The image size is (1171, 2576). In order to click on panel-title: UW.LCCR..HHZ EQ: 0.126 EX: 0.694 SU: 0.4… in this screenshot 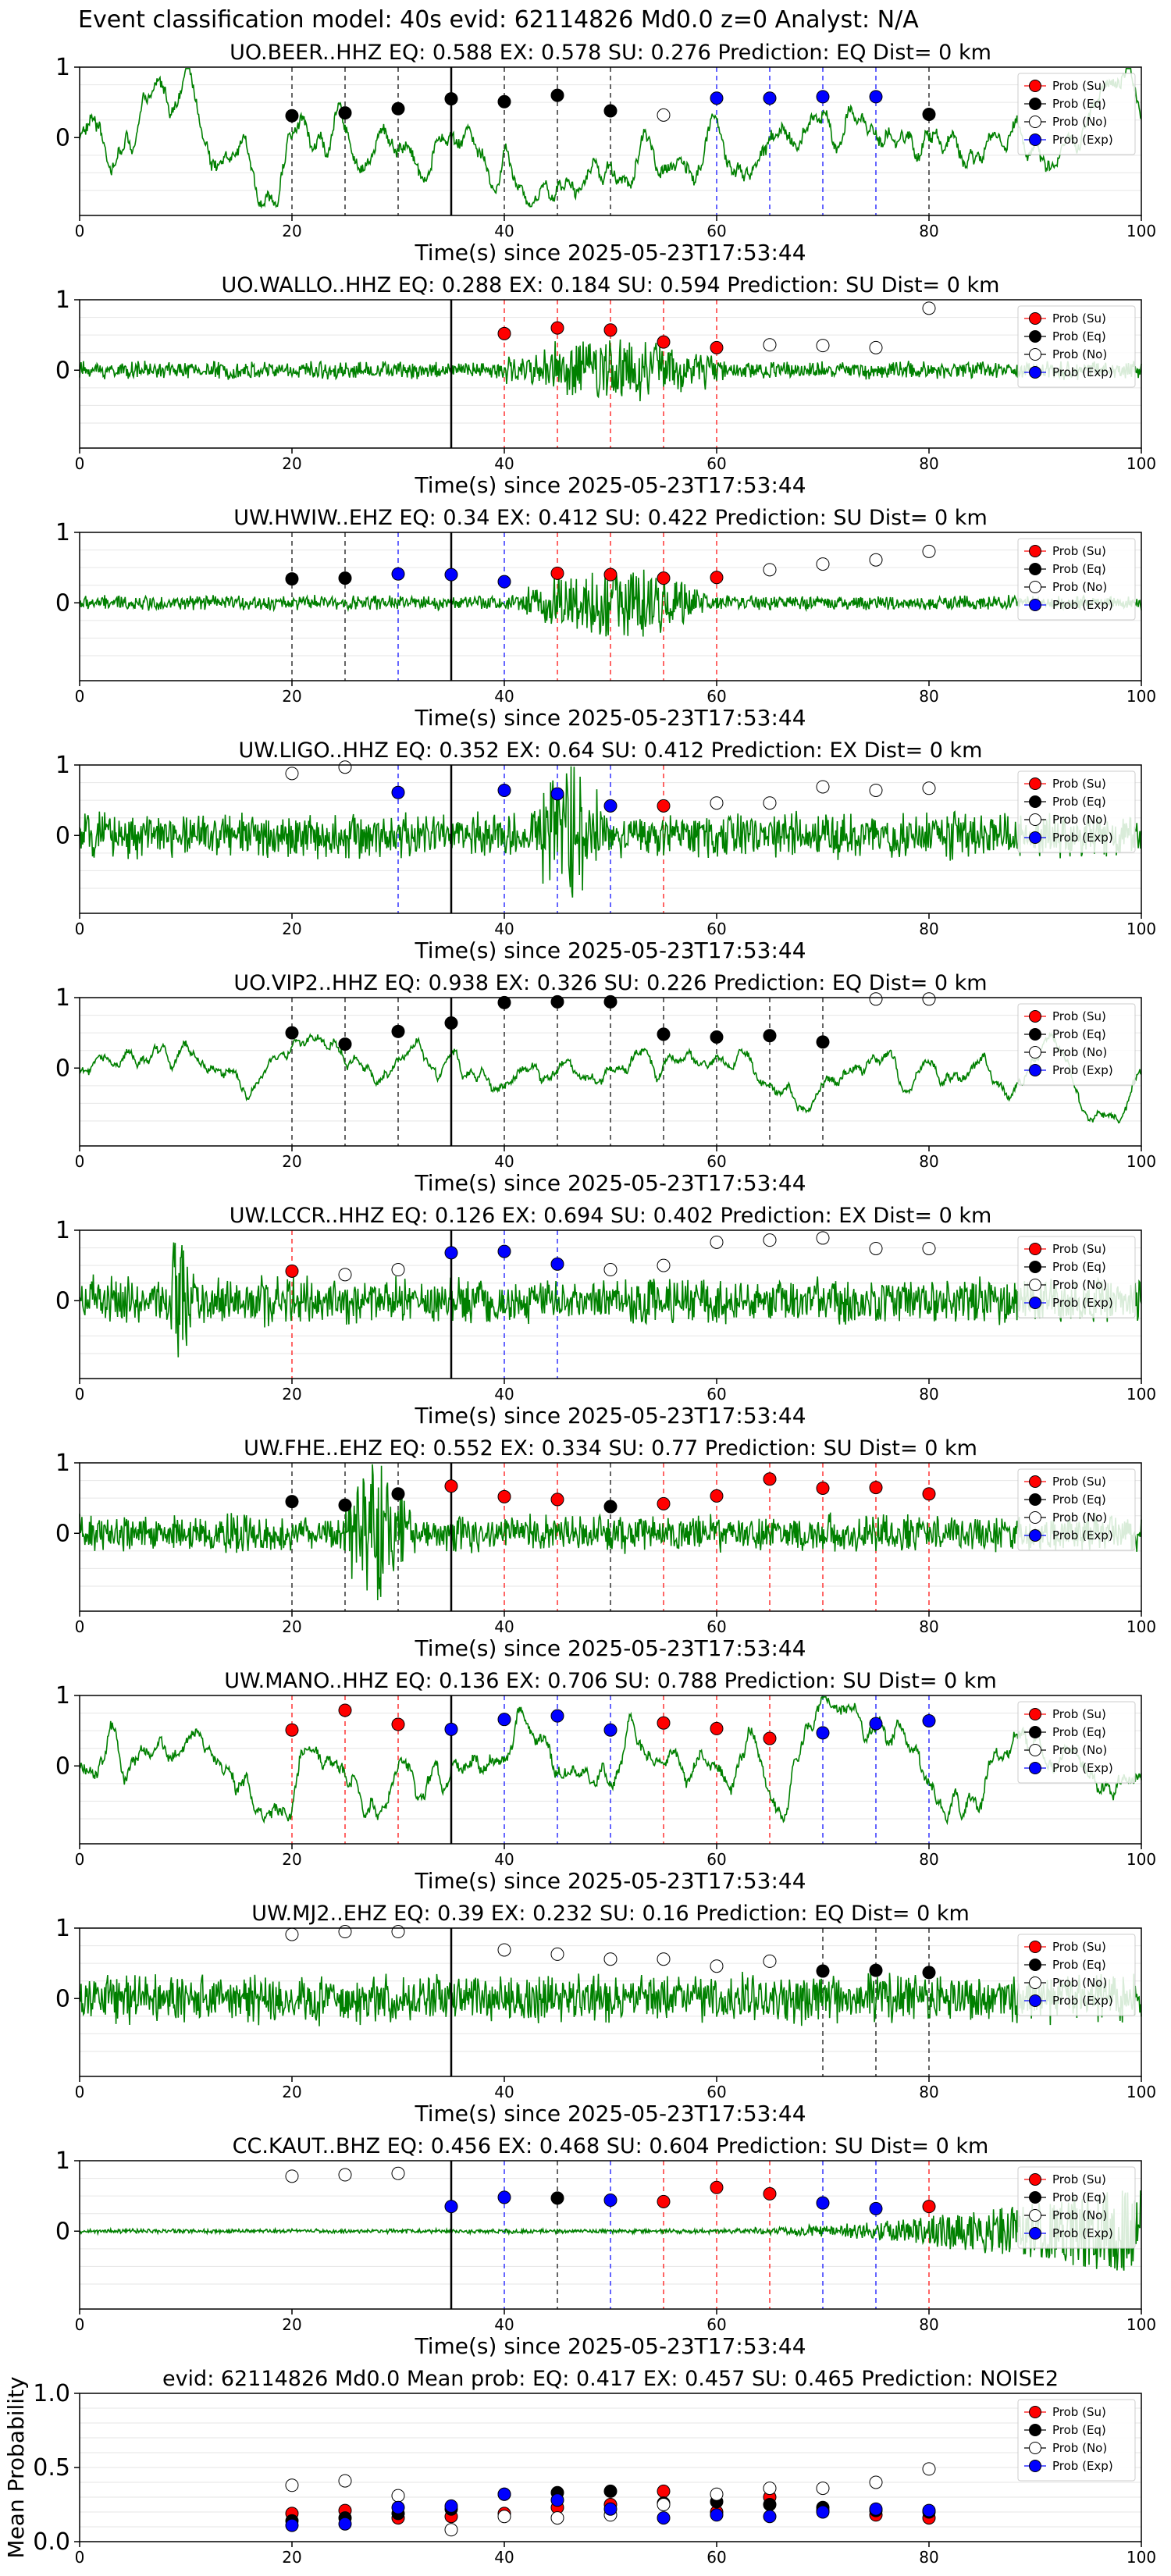, I will do `click(611, 1216)`.